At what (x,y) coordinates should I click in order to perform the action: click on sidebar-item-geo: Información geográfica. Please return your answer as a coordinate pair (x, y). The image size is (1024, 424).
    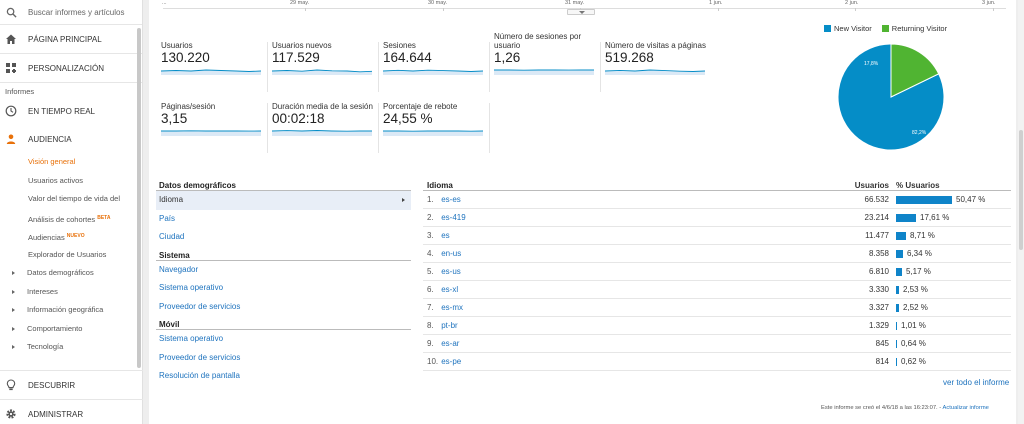
    Looking at the image, I should click on (71, 310).